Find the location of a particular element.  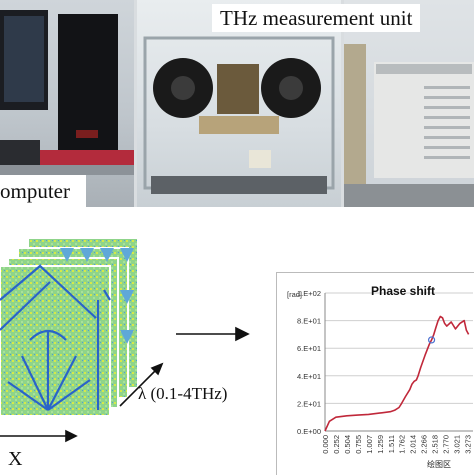

sample-stage is located at coordinates (239, 125).